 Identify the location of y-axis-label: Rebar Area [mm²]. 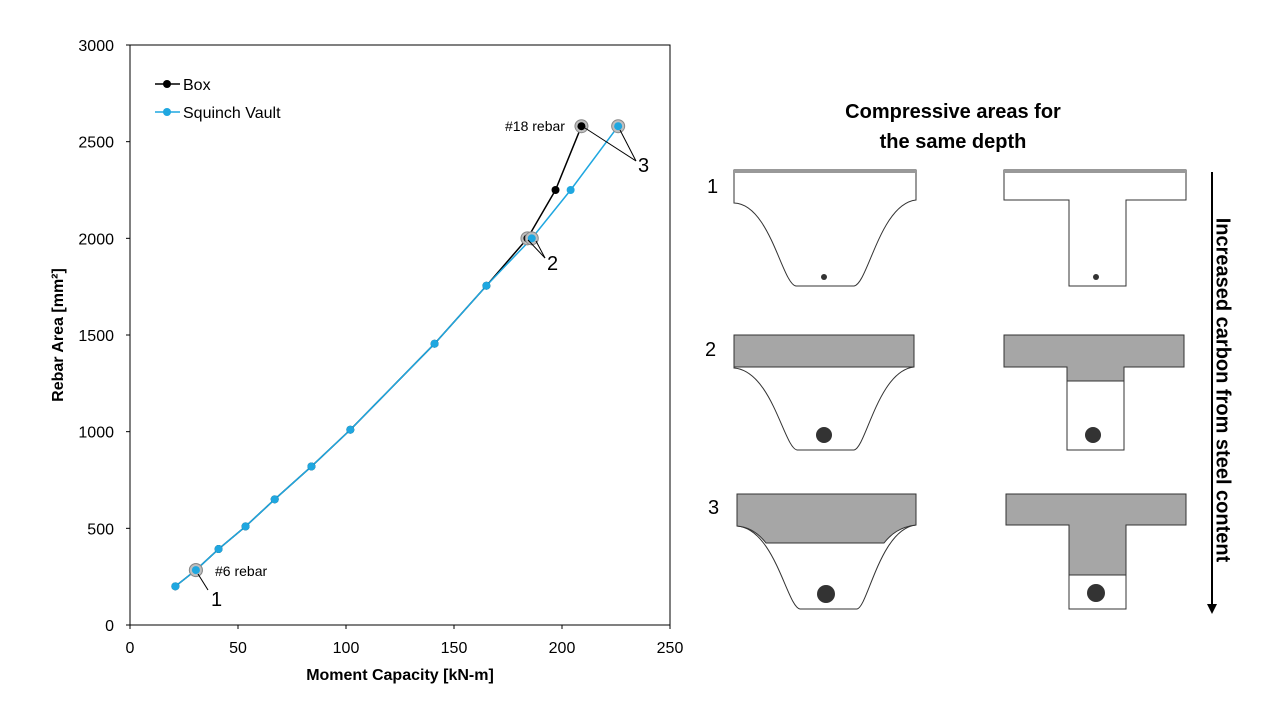
(58, 335).